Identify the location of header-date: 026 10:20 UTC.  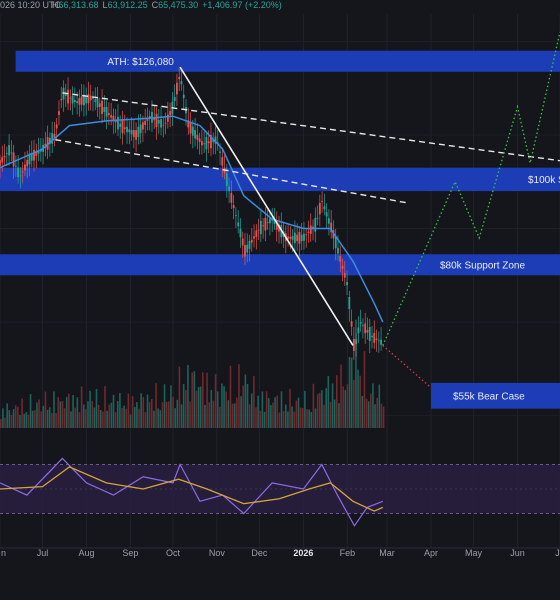
(31, 5).